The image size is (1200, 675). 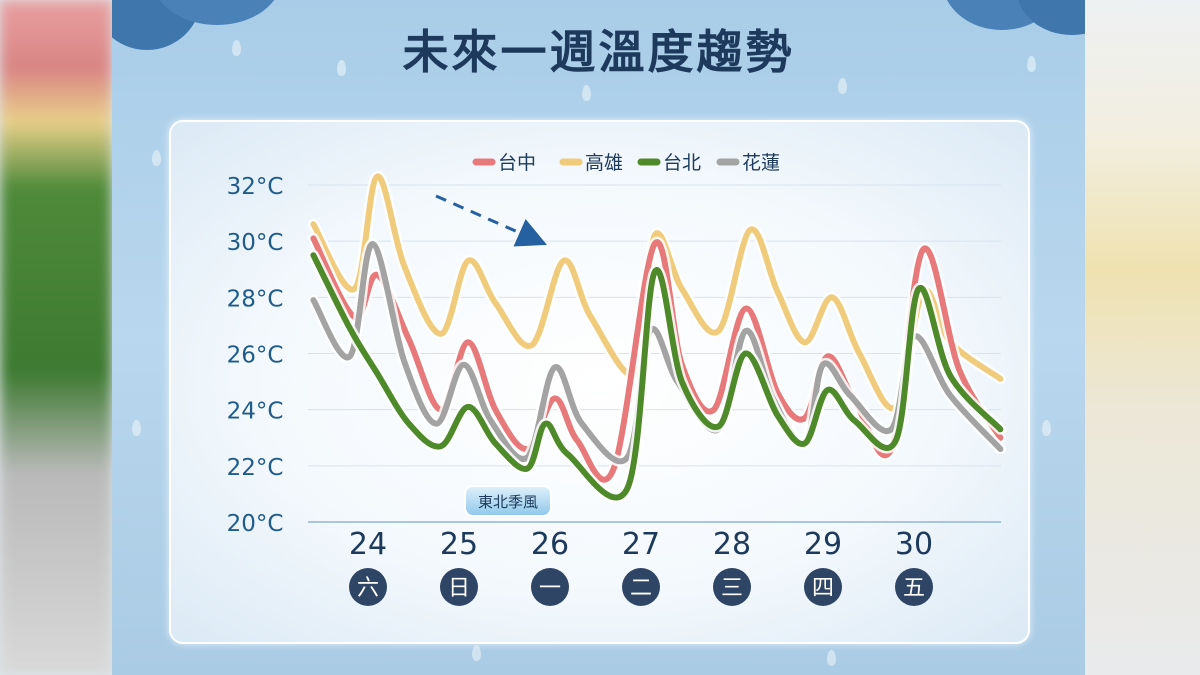 I want to click on x-date-label: 26, so click(x=550, y=544).